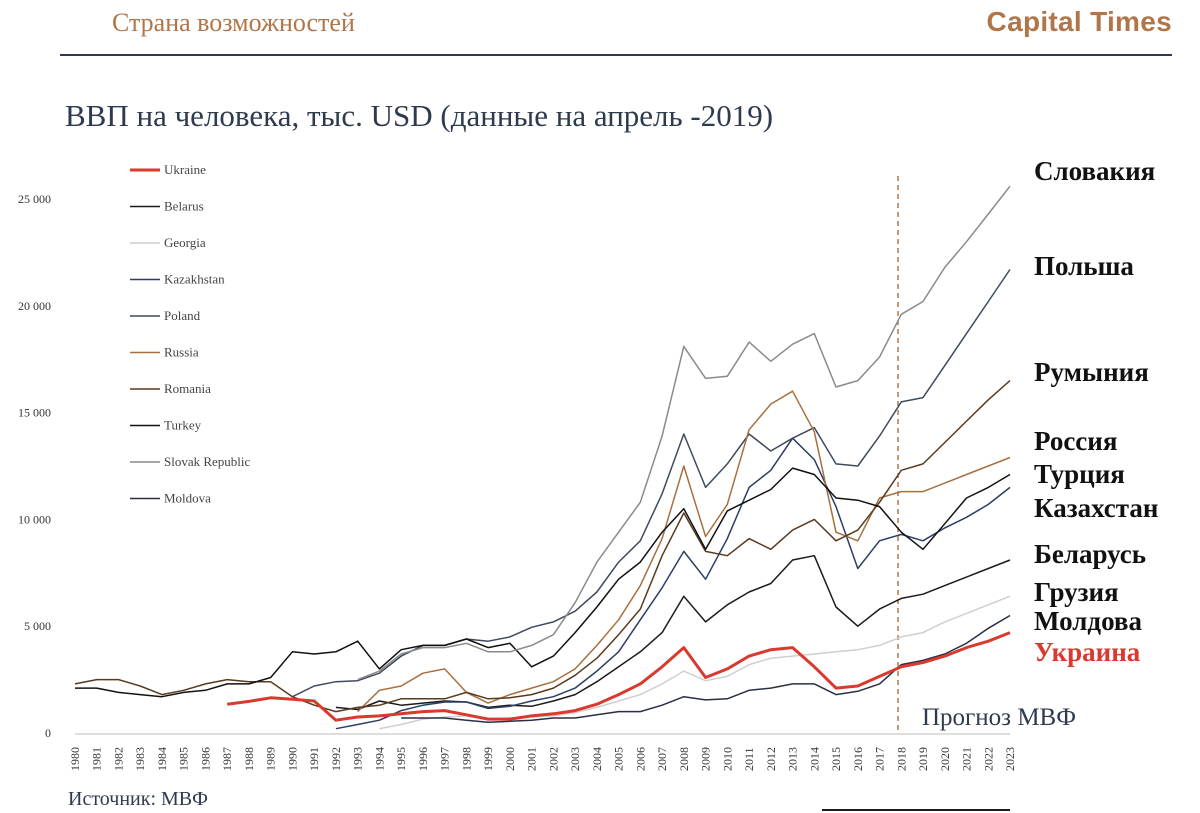 Image resolution: width=1200 pixels, height=813 pixels. I want to click on x-tick-label: 1996, so click(423, 759).